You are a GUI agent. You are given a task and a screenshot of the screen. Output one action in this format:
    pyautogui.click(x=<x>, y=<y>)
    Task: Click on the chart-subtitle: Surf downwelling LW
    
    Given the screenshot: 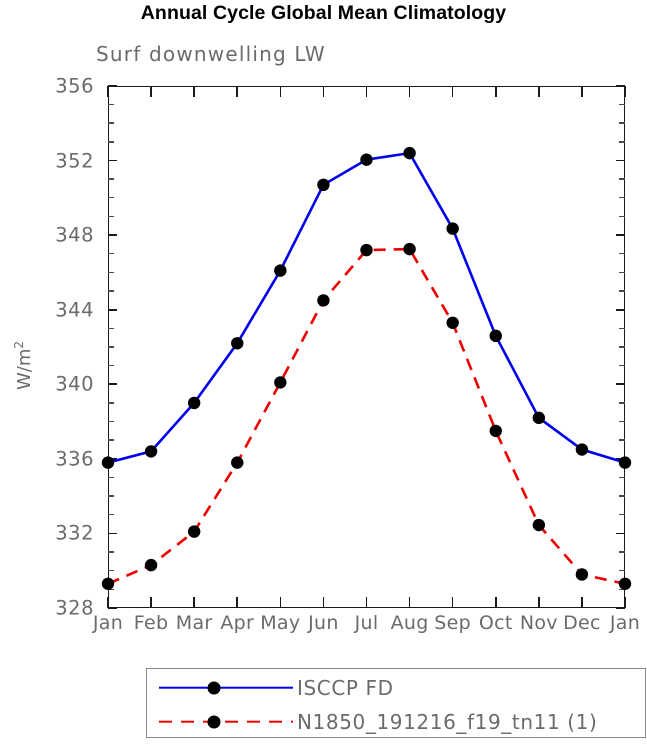 What is the action you would take?
    pyautogui.click(x=211, y=54)
    